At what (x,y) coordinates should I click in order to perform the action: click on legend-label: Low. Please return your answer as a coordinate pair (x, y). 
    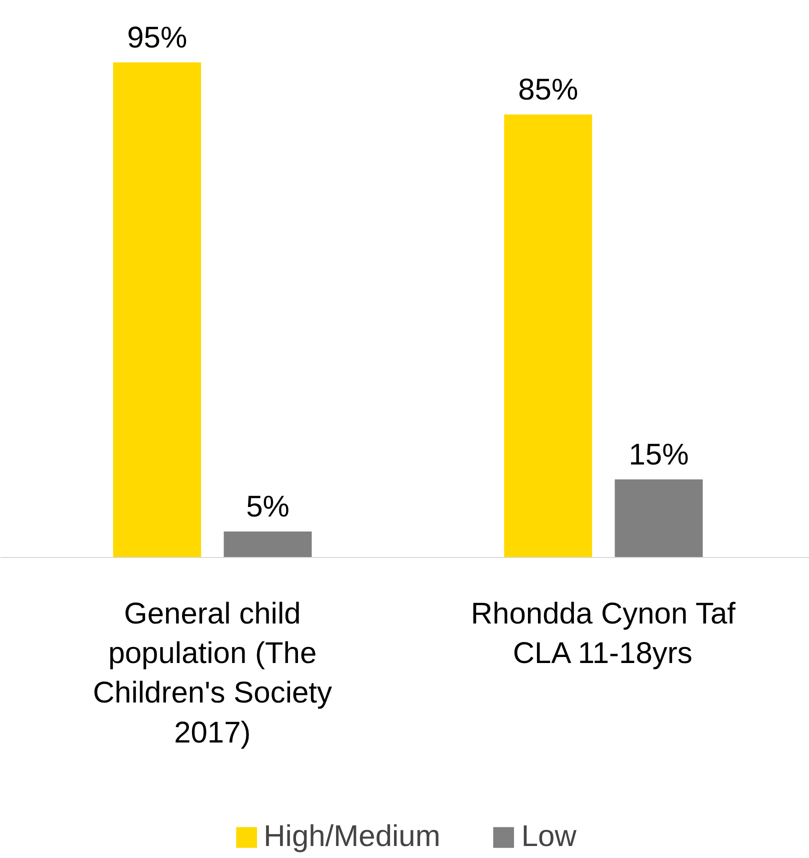
    Looking at the image, I should click on (548, 837).